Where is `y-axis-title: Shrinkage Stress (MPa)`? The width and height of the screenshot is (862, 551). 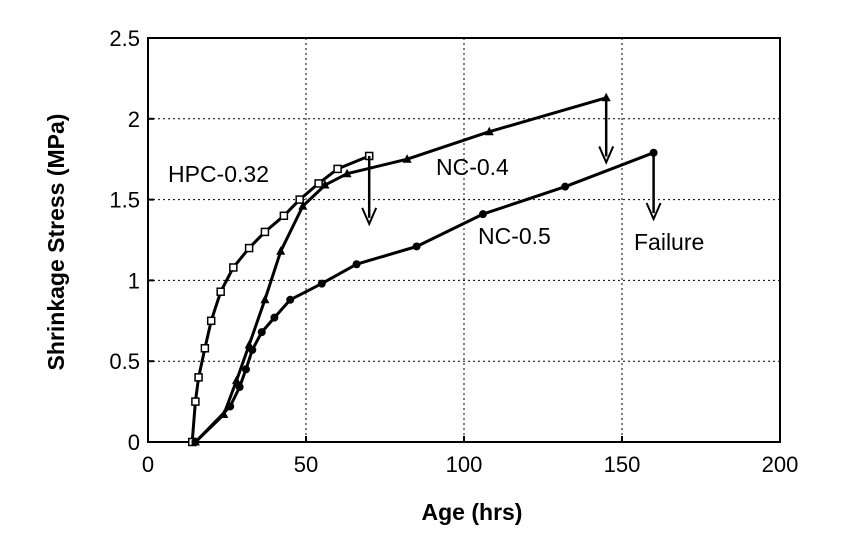 y-axis-title: Shrinkage Stress (MPa) is located at coordinates (56, 242).